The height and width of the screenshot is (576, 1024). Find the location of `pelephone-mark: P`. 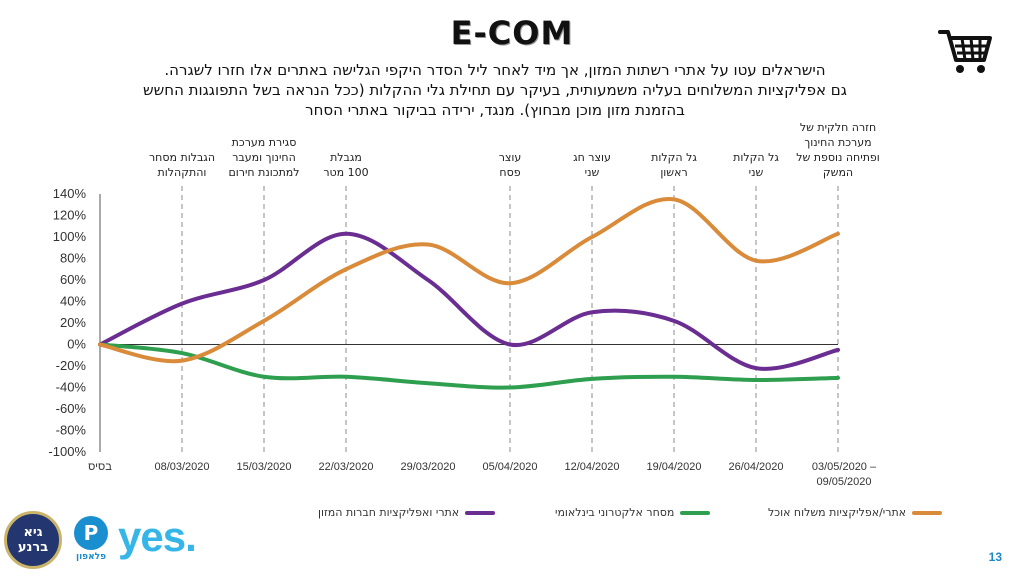

pelephone-mark: P is located at coordinates (91, 533).